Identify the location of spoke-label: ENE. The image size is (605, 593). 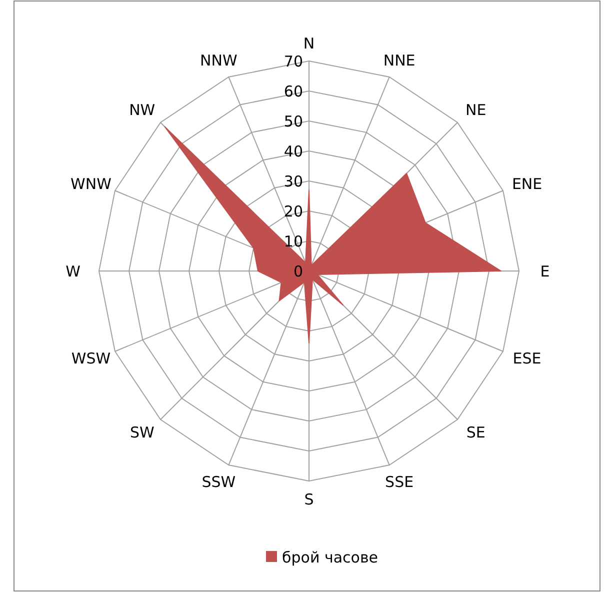
(527, 184).